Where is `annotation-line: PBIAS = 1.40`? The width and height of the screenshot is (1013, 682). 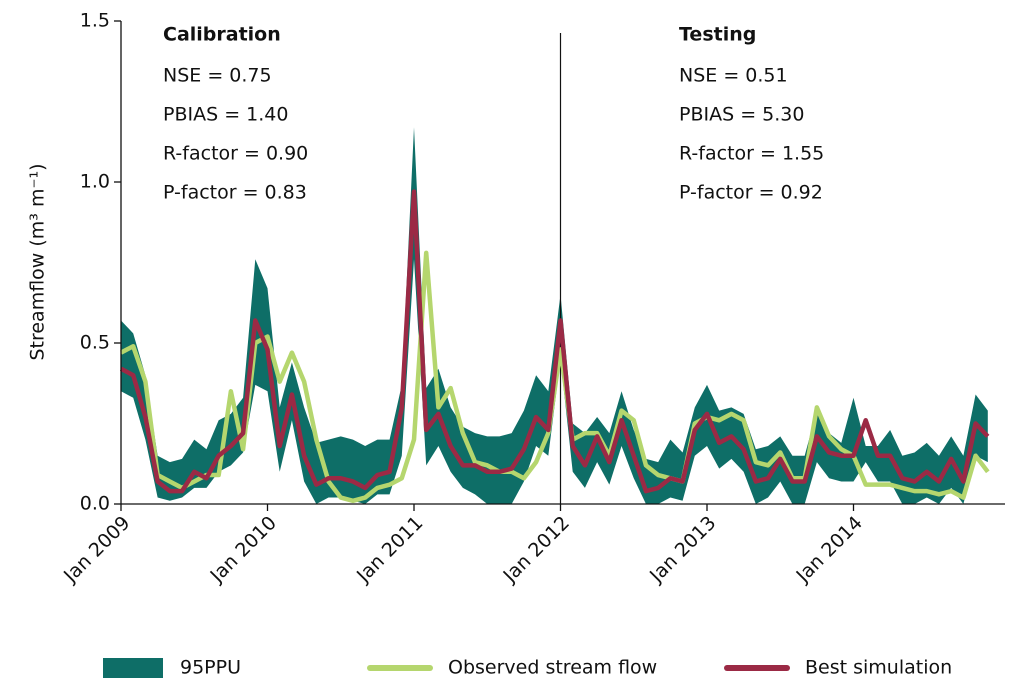
annotation-line: PBIAS = 1.40 is located at coordinates (225, 115).